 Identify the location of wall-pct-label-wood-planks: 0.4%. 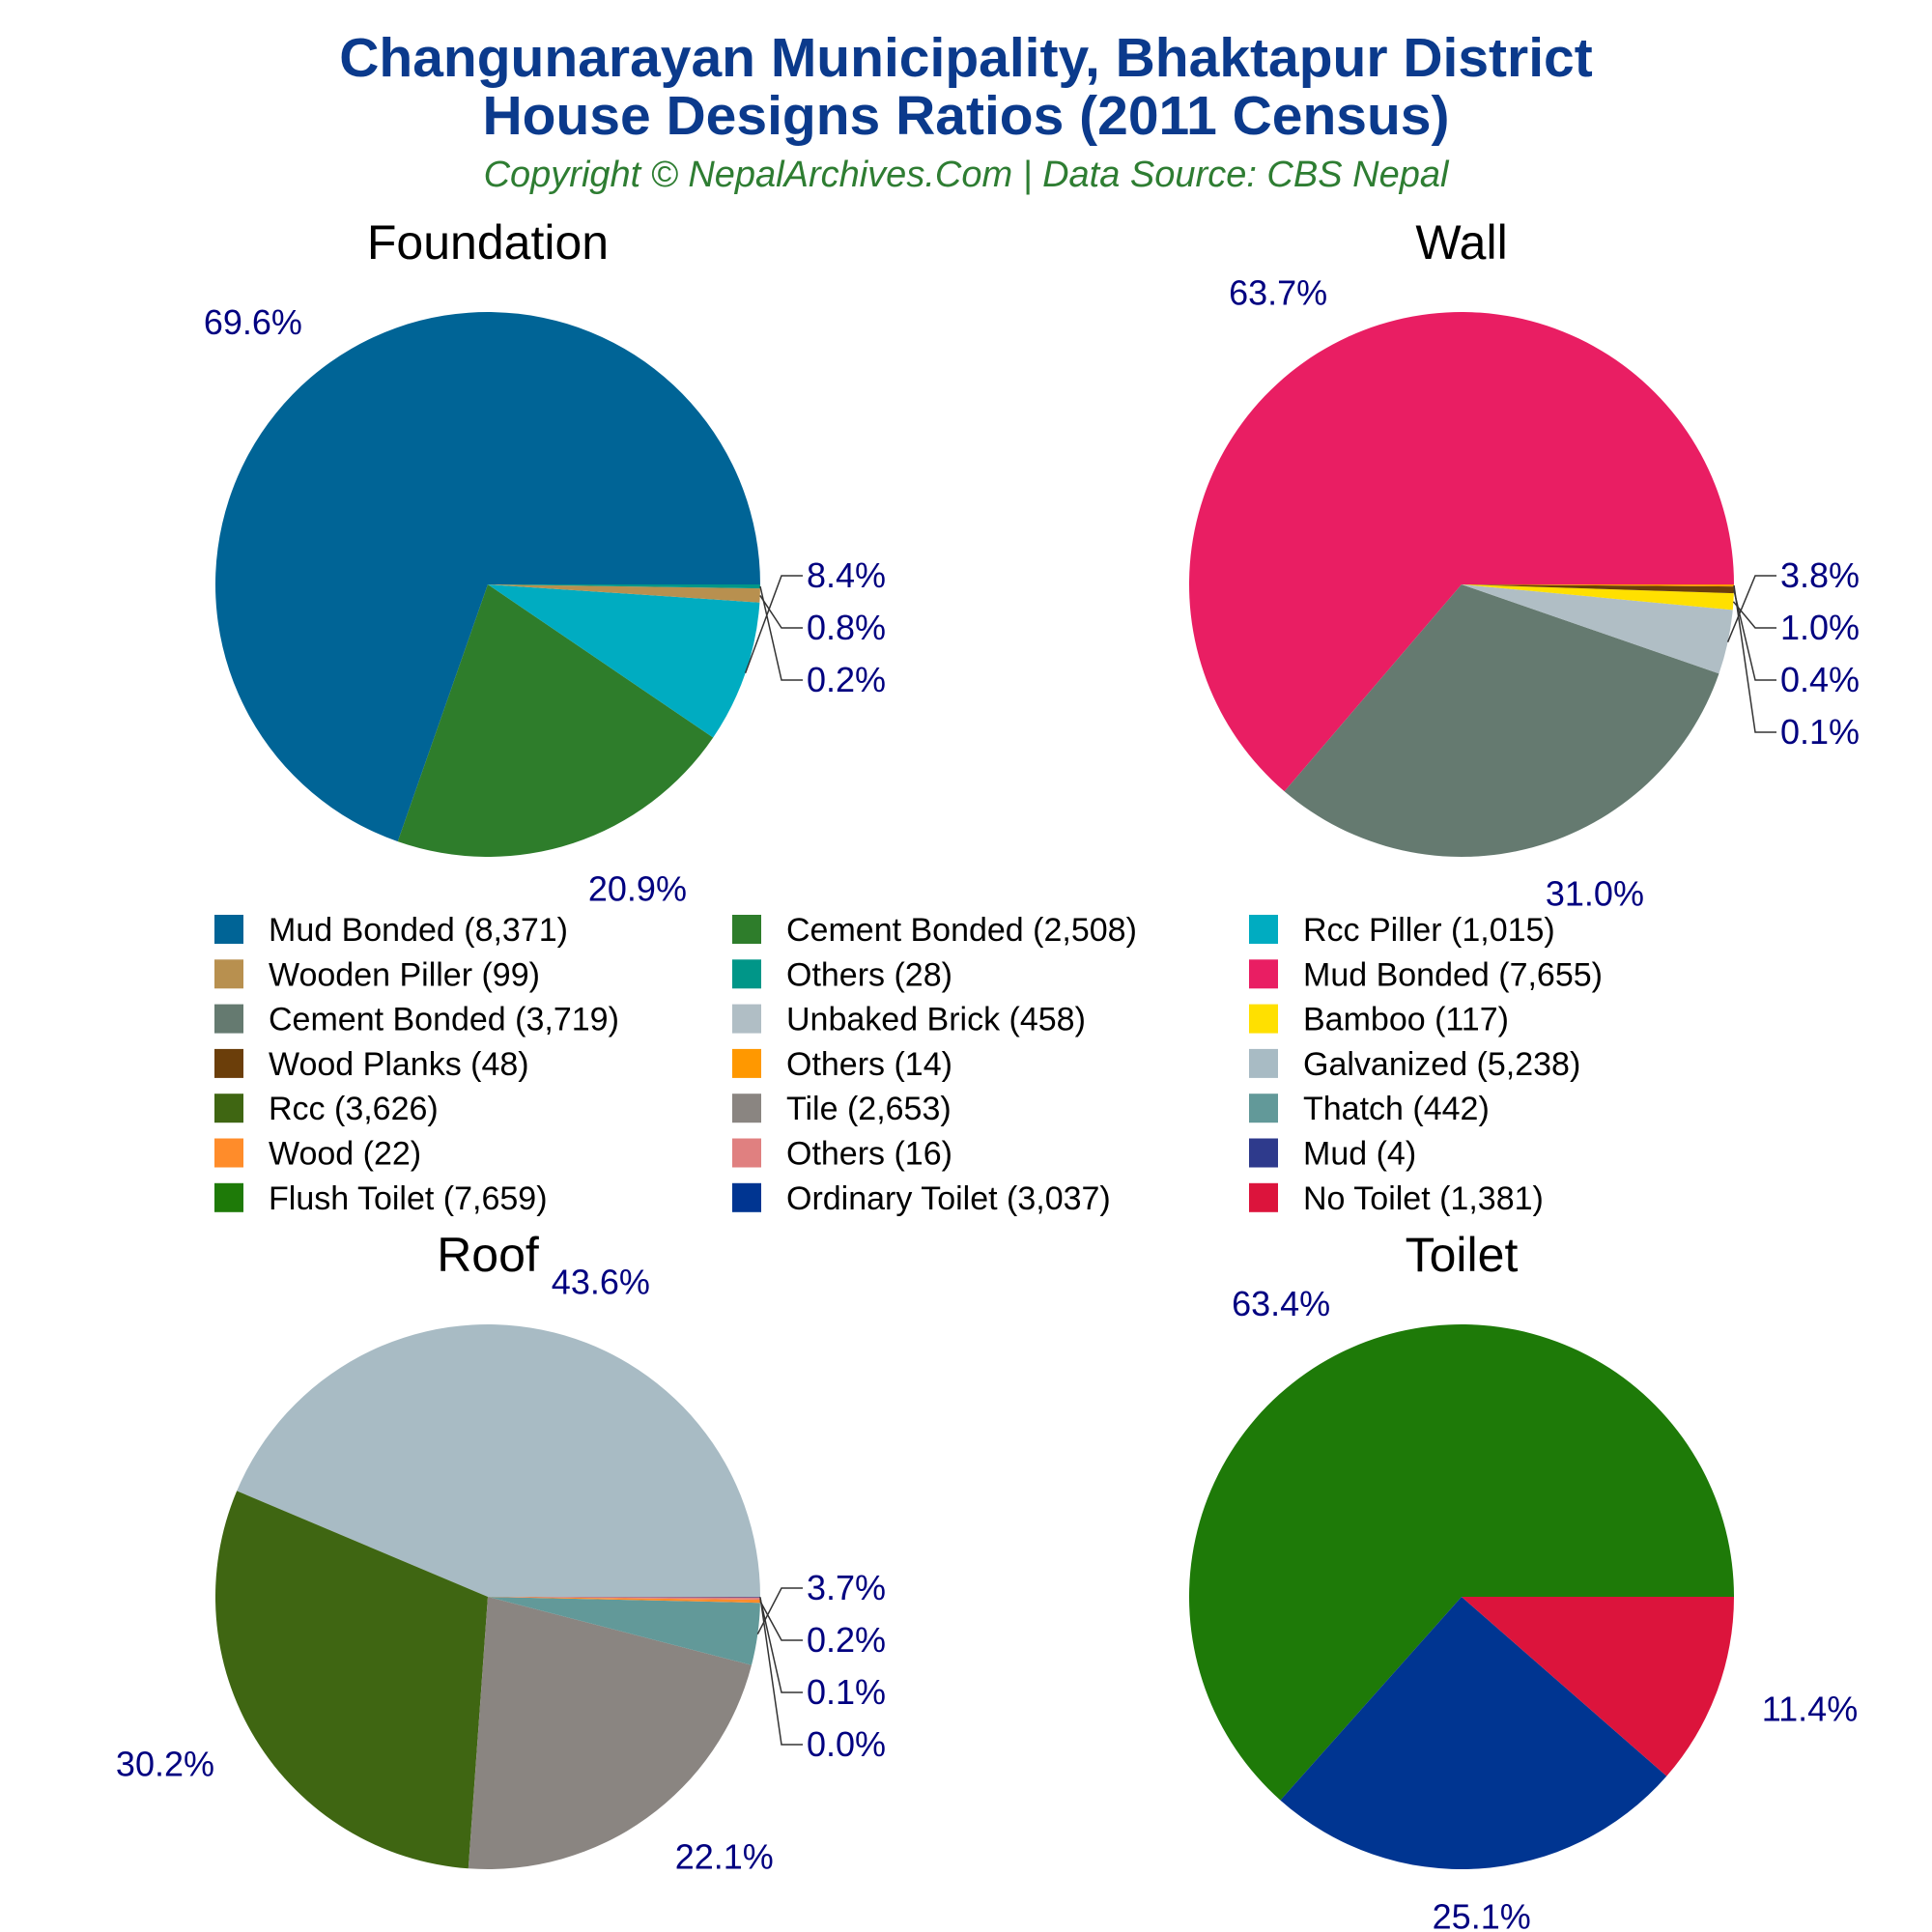
(1820, 679).